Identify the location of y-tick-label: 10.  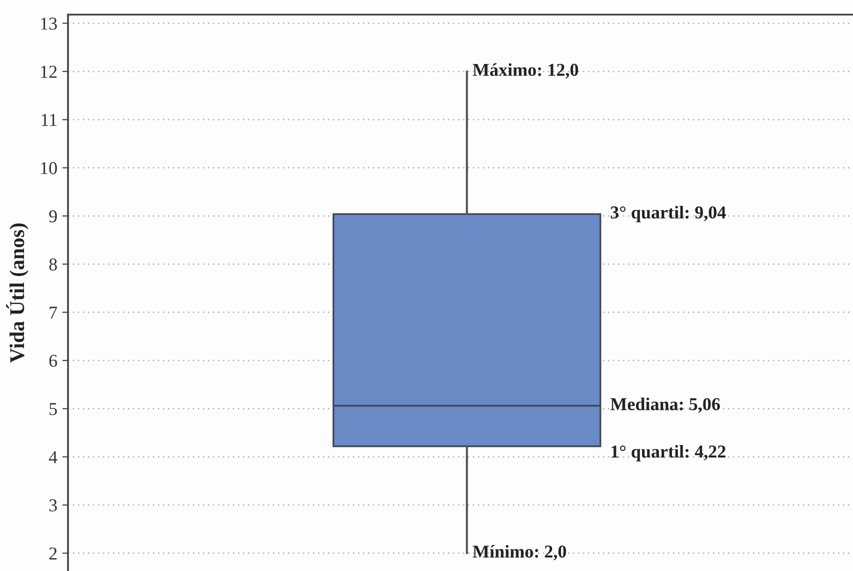
(49, 168).